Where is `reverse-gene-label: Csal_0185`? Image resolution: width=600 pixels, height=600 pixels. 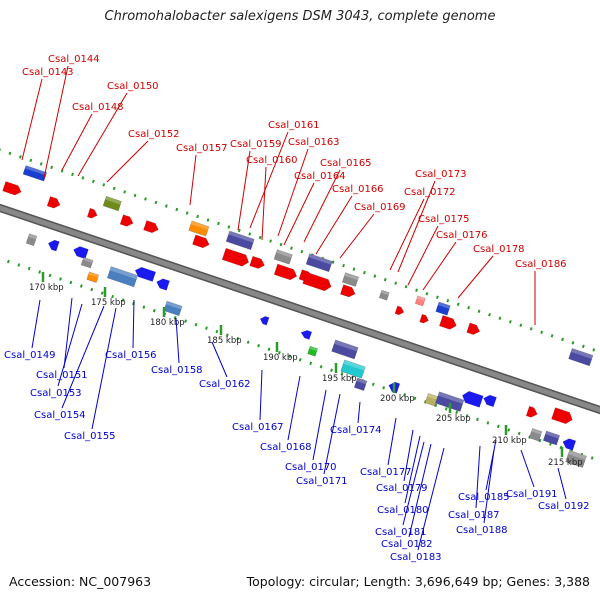 reverse-gene-label: Csal_0185 is located at coordinates (484, 497).